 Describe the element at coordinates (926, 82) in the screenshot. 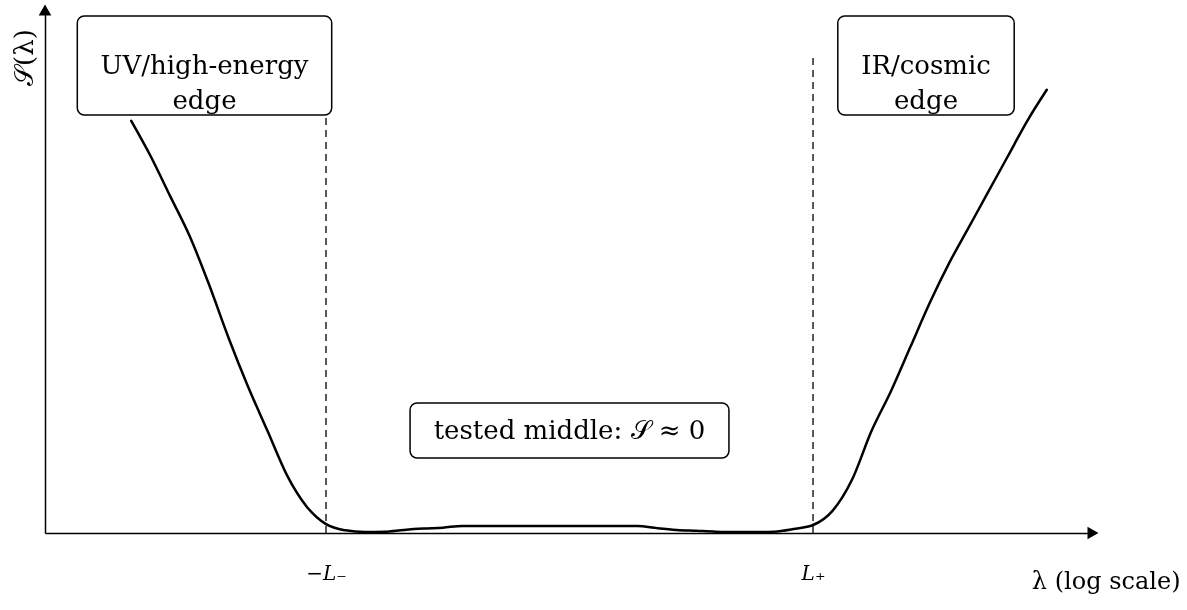

I see `annotation: IR/cosmic edge` at that location.